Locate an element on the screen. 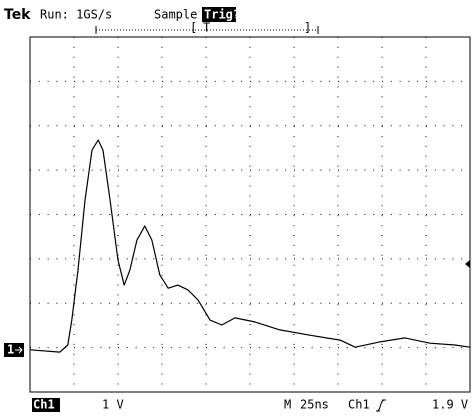  trigger-source: Ch1 is located at coordinates (359, 405).